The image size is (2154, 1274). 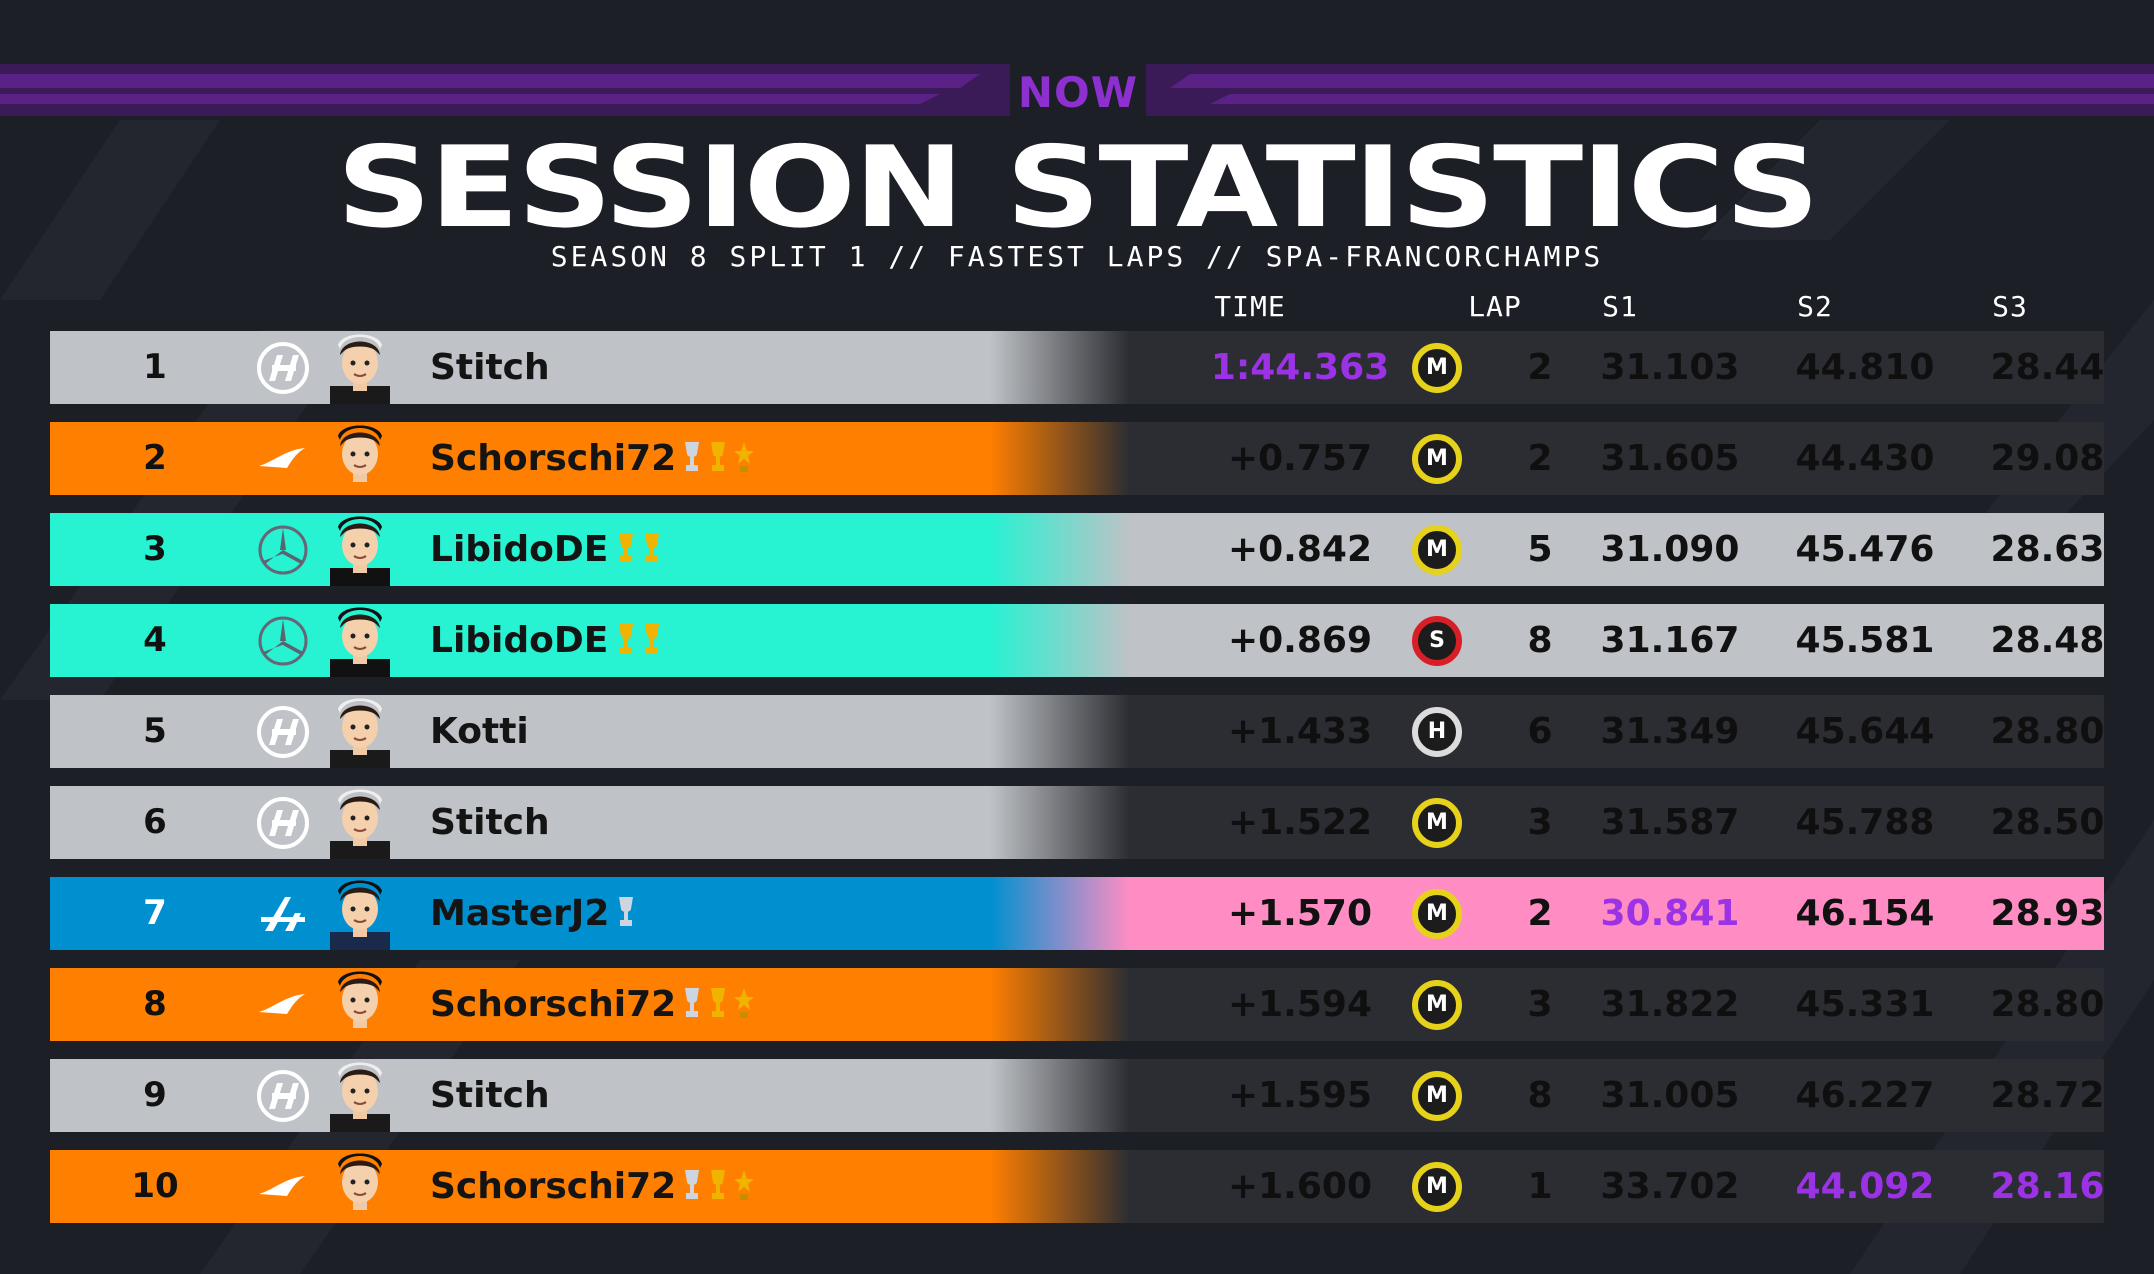 I want to click on position: 7, so click(x=155, y=913).